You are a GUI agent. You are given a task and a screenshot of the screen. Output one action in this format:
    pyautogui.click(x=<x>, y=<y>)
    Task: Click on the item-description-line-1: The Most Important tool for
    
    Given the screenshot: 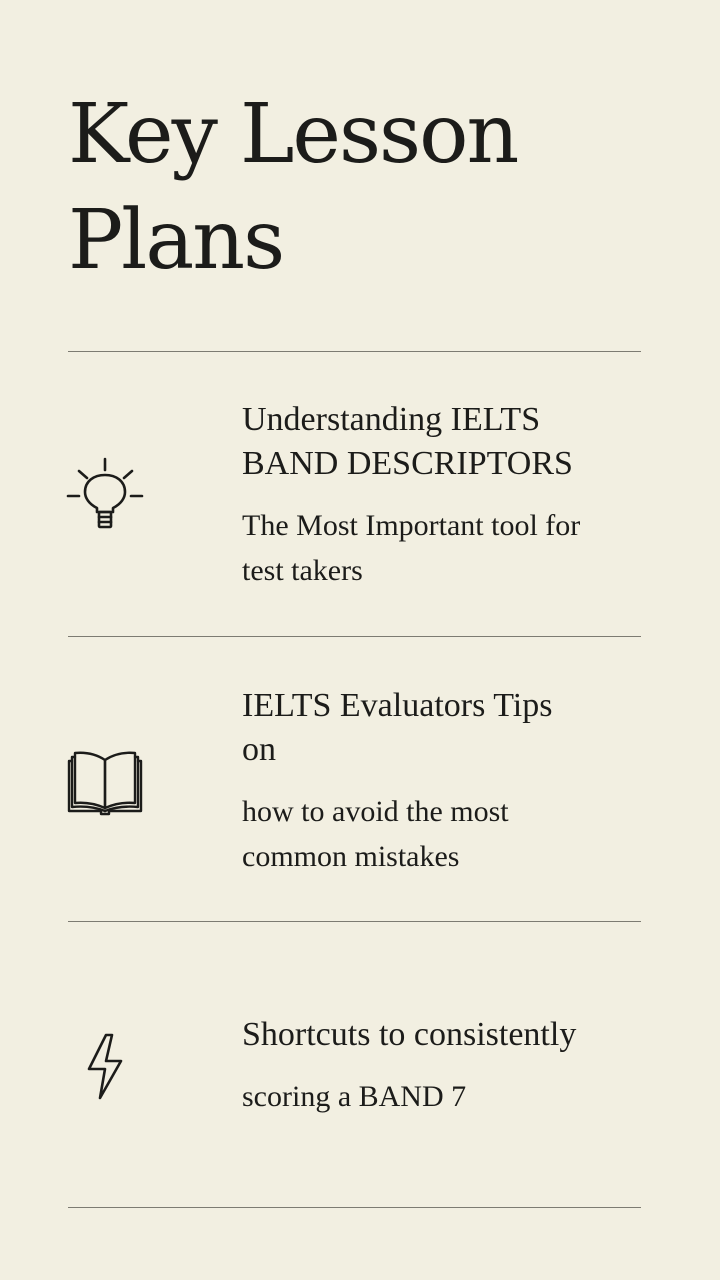 What is the action you would take?
    pyautogui.click(x=411, y=525)
    